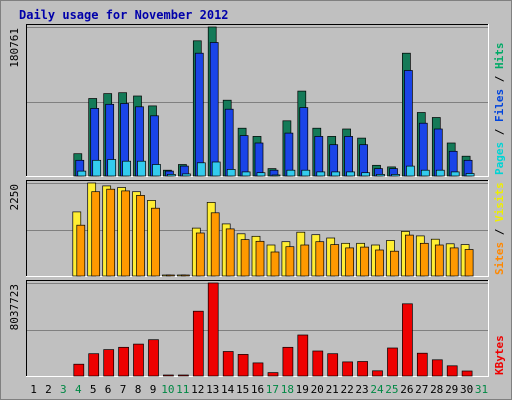  I want to click on visits-ymax-label: 2250, so click(14, 197).